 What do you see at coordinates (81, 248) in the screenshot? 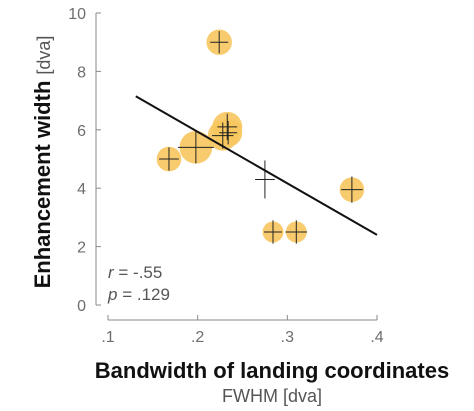
I see `y-tick-label: 2` at bounding box center [81, 248].